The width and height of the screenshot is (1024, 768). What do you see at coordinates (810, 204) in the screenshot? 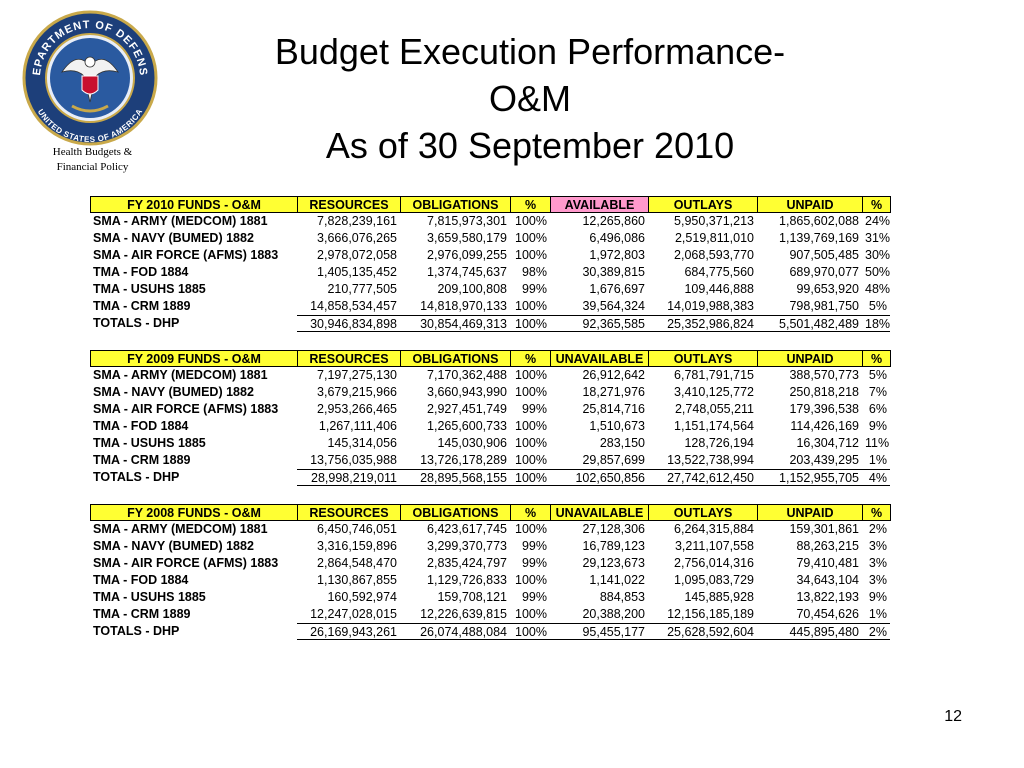
I see `header-cell: UNPAID` at bounding box center [810, 204].